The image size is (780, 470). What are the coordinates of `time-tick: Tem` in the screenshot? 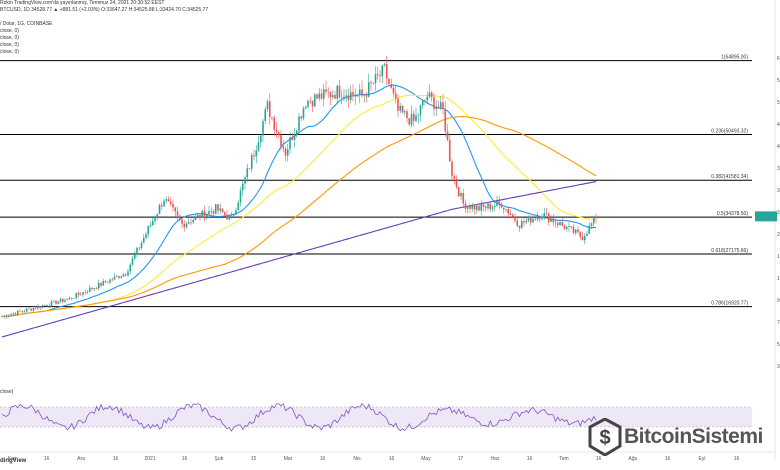 It's located at (563, 459).